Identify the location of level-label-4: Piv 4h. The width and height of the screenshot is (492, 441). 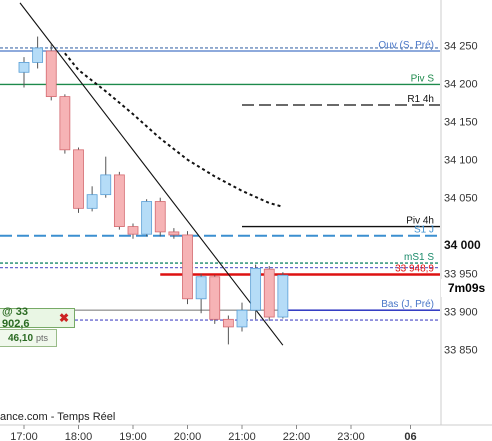
(420, 221).